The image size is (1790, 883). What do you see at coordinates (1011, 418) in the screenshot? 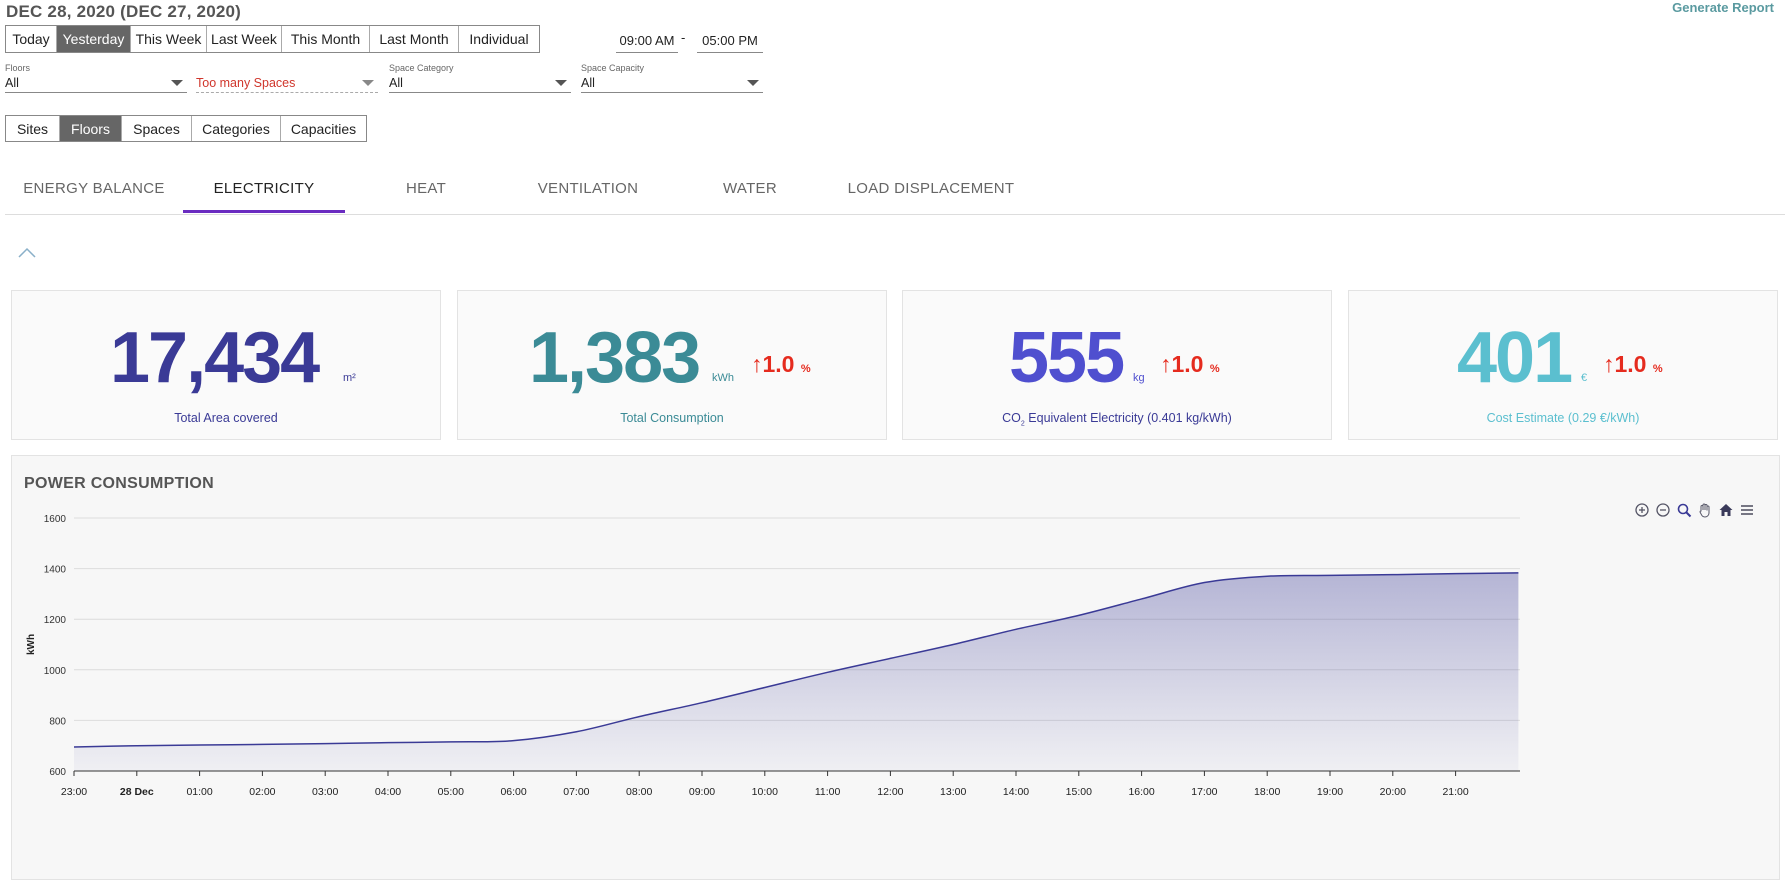
I see `co2-label-prefix: CO` at bounding box center [1011, 418].